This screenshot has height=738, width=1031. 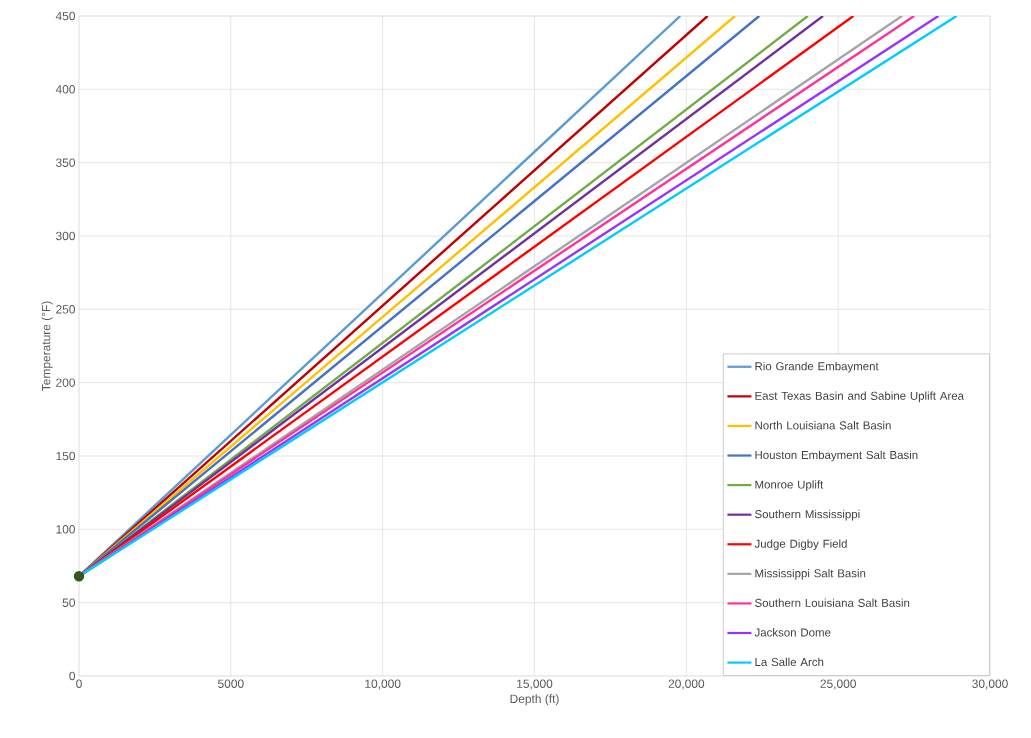 What do you see at coordinates (65, 16) in the screenshot?
I see `y-tick-label: 450` at bounding box center [65, 16].